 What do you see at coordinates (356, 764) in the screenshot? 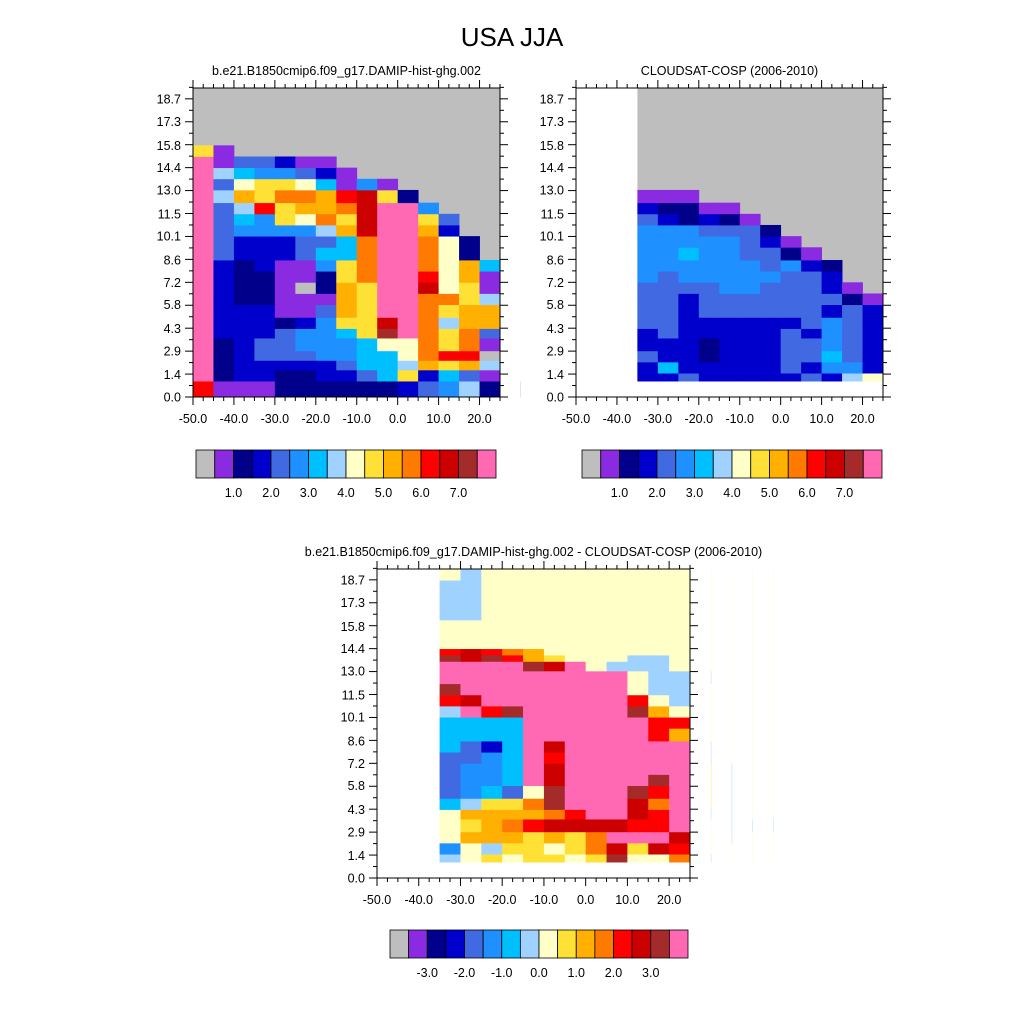
I see `y-tick-label: 7.2` at bounding box center [356, 764].